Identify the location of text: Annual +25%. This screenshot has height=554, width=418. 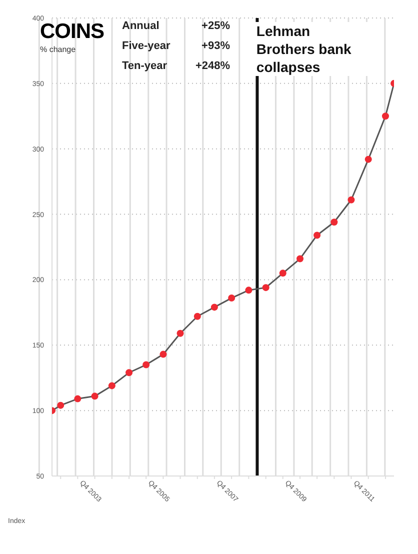
(176, 26).